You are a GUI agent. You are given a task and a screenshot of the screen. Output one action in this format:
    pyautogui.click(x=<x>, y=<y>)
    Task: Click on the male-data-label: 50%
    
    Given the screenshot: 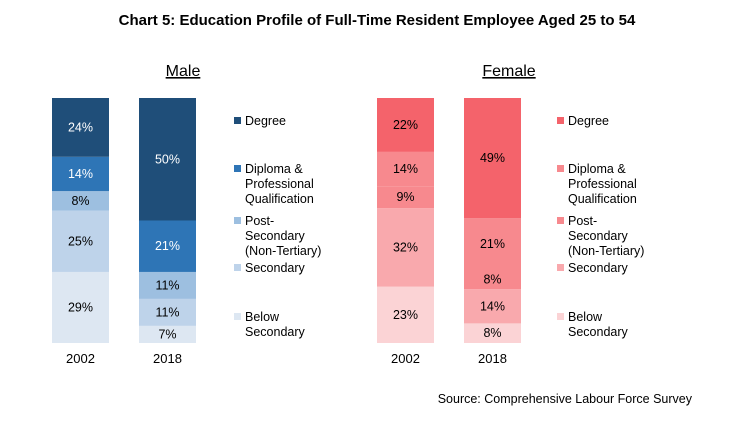 What is the action you would take?
    pyautogui.click(x=167, y=159)
    